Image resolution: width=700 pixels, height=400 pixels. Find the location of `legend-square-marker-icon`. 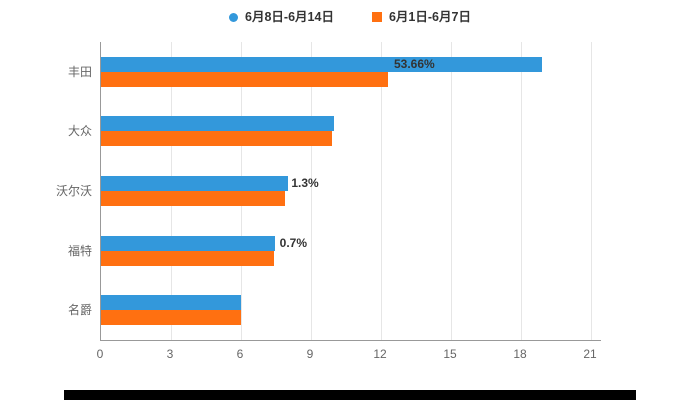

legend-square-marker-icon is located at coordinates (376, 17).